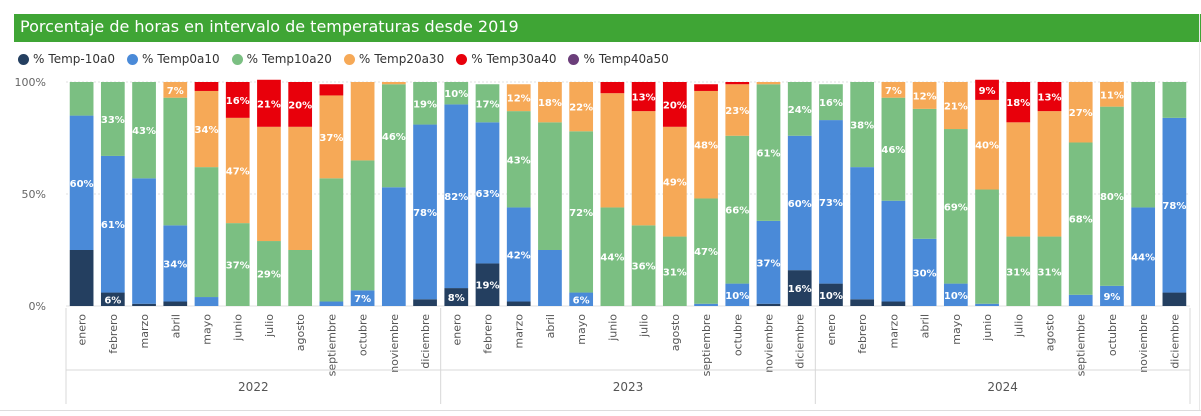 The image size is (1201, 416). What do you see at coordinates (281, 59) in the screenshot?
I see `legend-item-temp10a20: % Temp10a20` at bounding box center [281, 59].